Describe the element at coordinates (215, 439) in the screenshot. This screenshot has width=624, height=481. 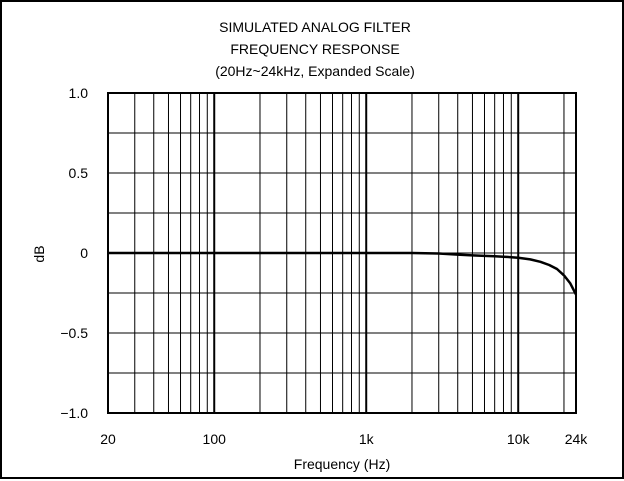
I see `x-tick-label: 100` at that location.